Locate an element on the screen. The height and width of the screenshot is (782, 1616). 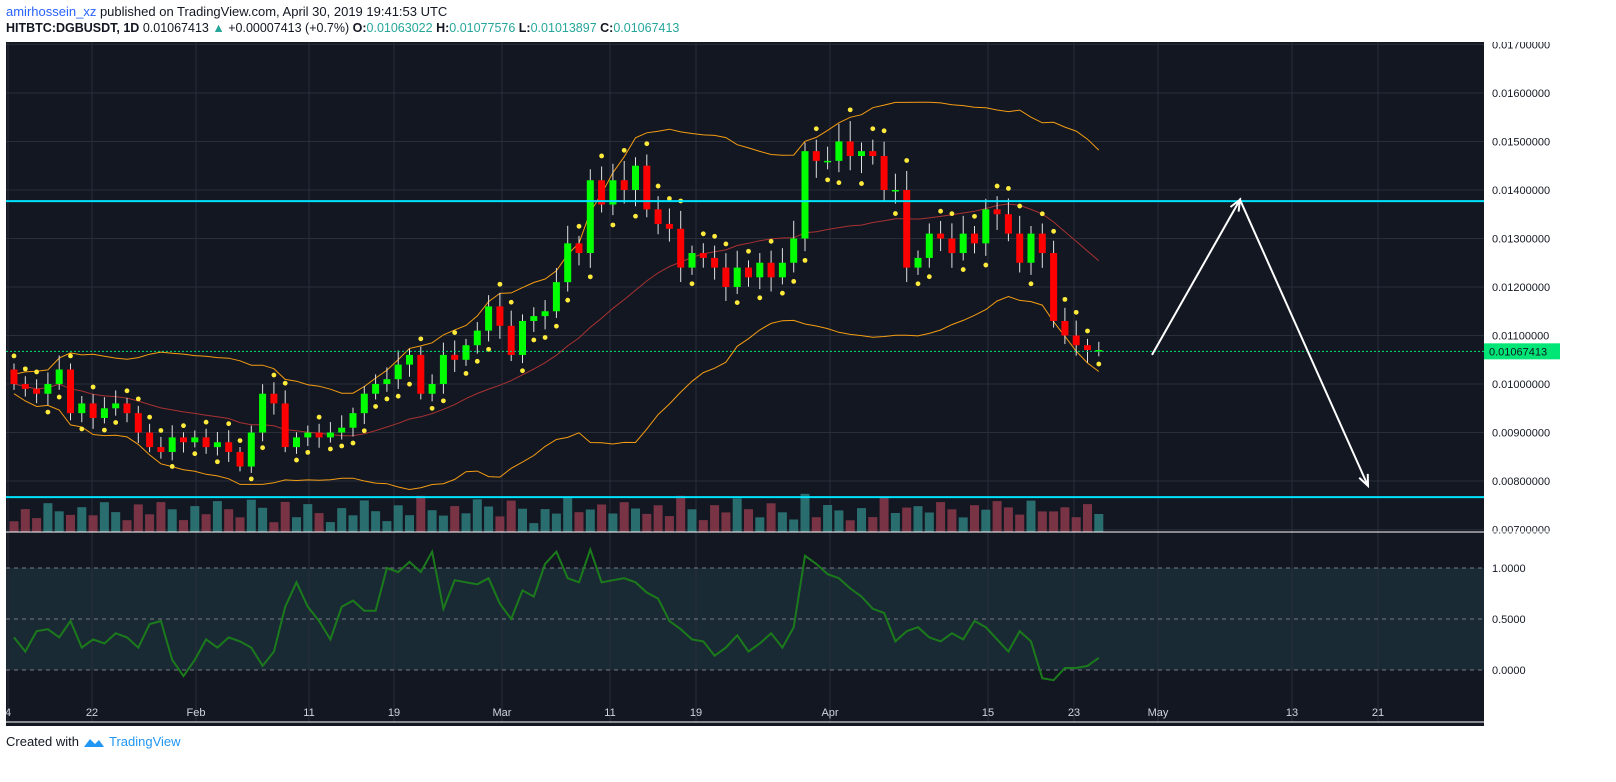
created-with: Created with is located at coordinates (42, 741).